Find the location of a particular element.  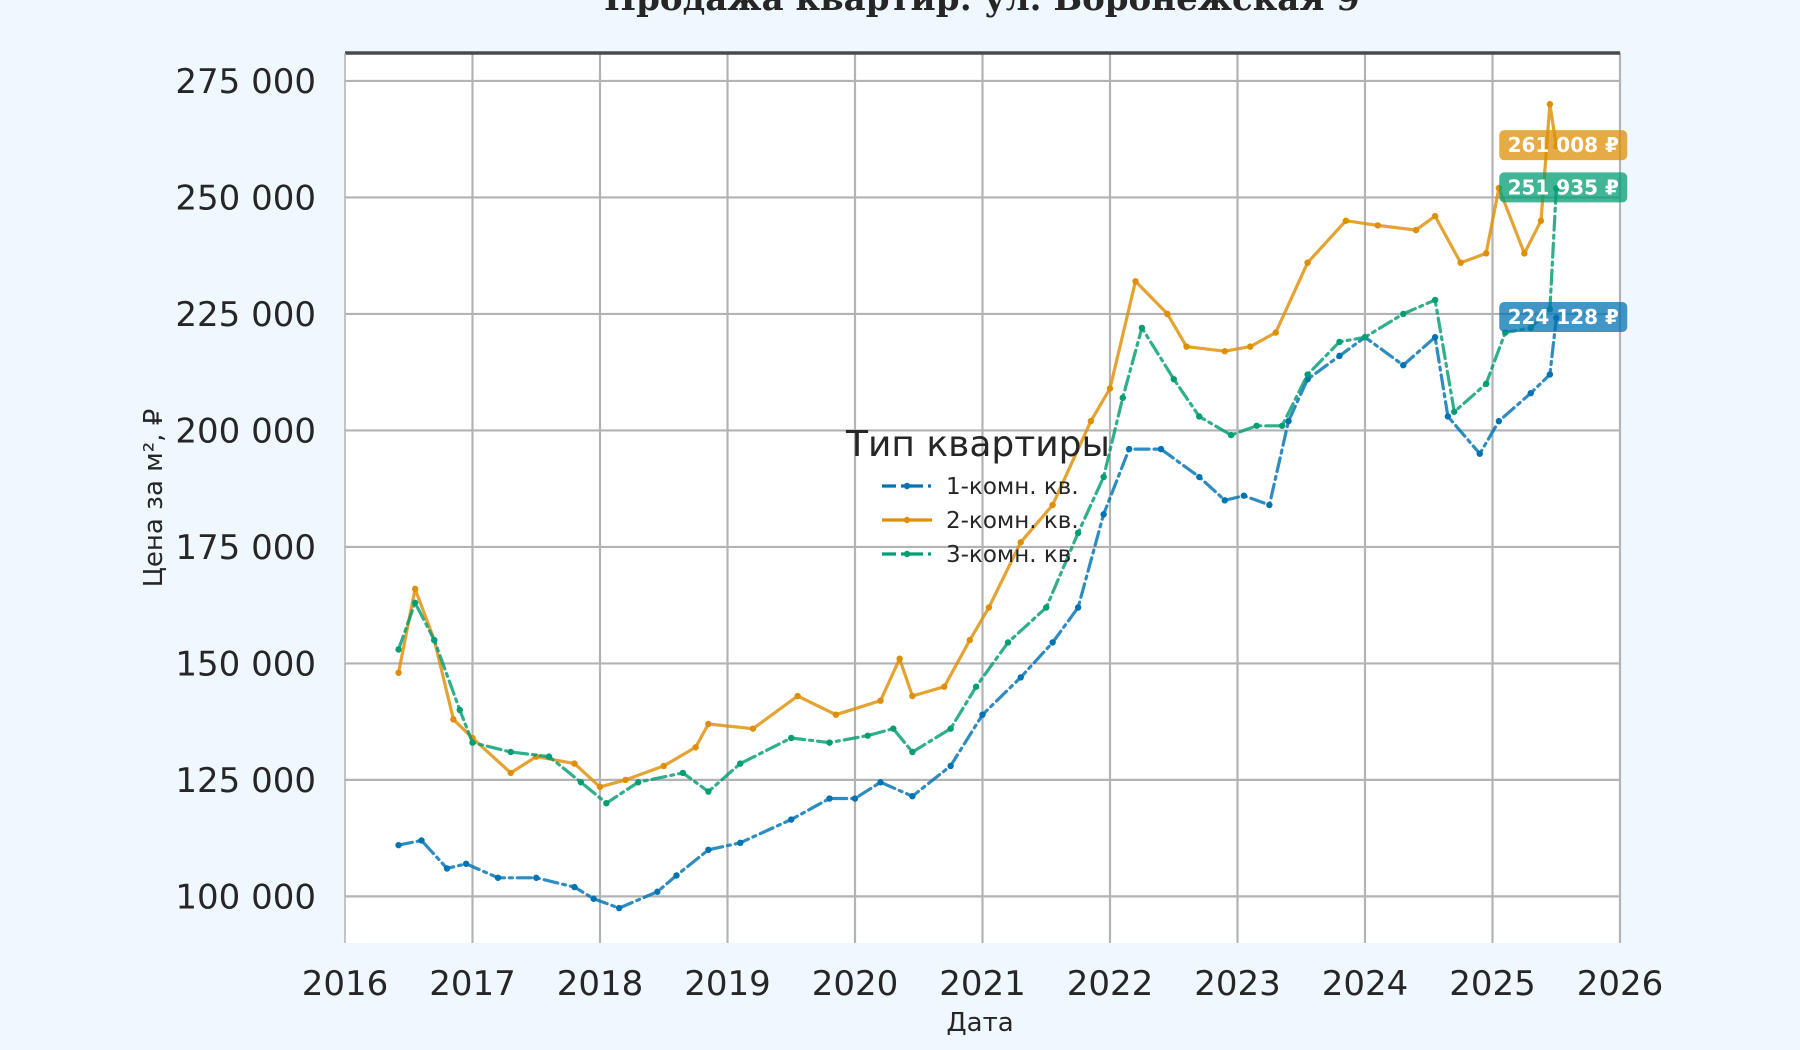

x-tick-label: 2019 is located at coordinates (727, 984).